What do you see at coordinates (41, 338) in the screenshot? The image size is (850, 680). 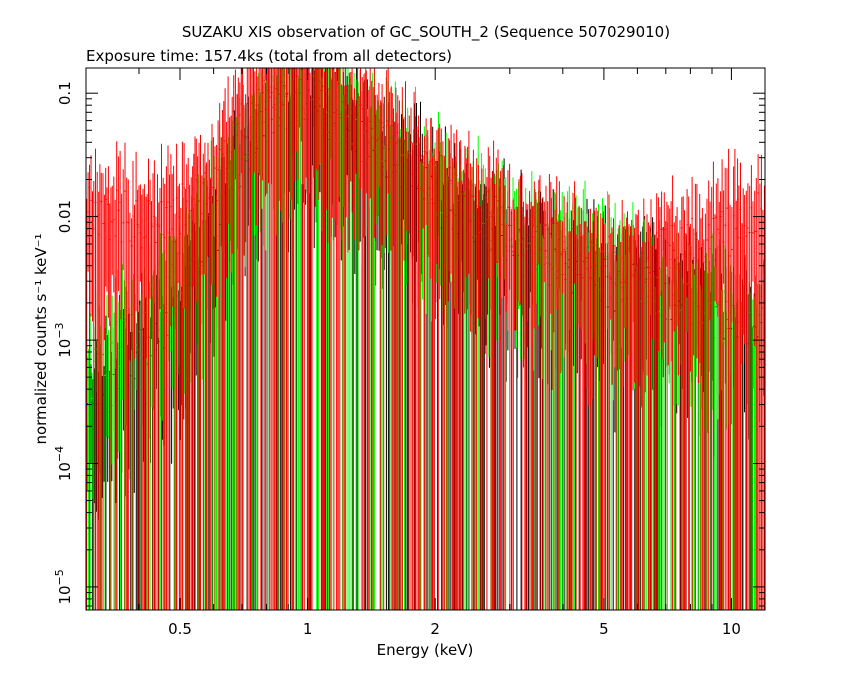 I see `y-axis-label: normalized counts s⁻¹ keV⁻¹` at bounding box center [41, 338].